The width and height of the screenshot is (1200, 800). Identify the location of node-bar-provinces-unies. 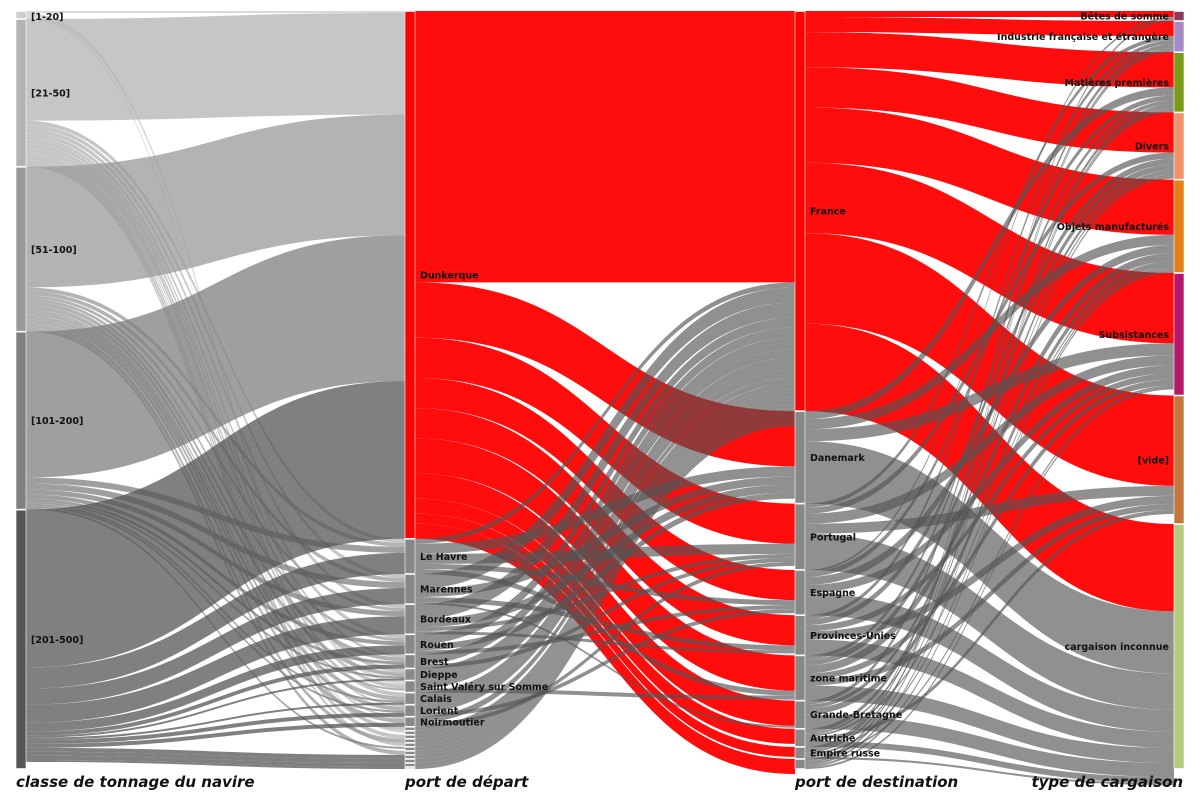
(800, 635).